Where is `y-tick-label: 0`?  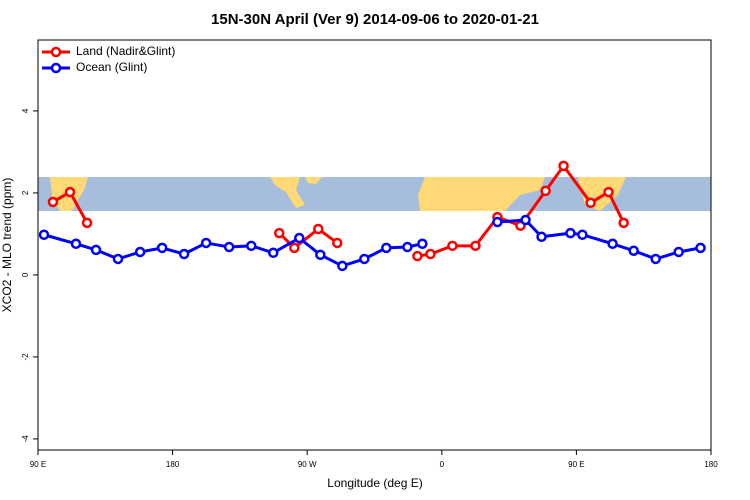 y-tick-label: 0 is located at coordinates (25, 274).